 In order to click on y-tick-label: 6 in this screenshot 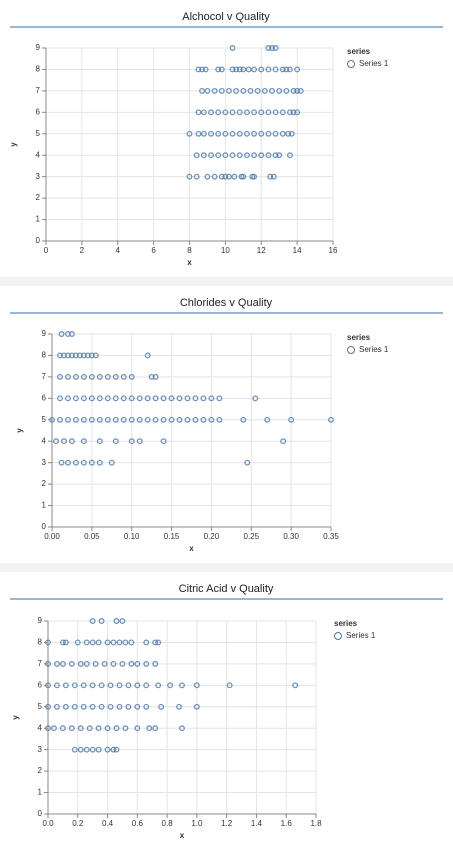, I will do `click(44, 397)`.